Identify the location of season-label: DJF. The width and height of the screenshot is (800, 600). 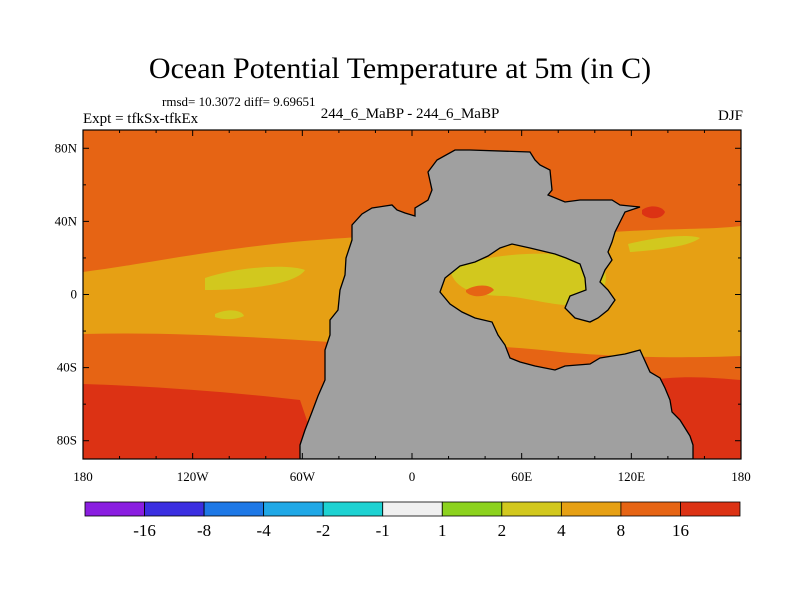
(730, 116).